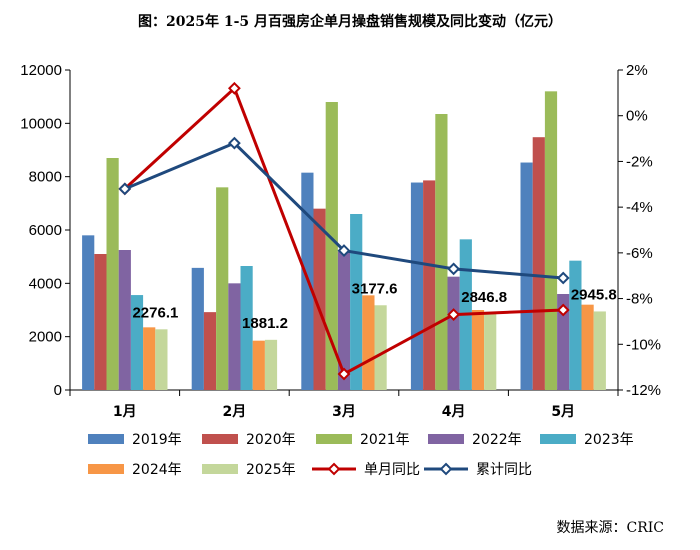 This screenshot has height=550, width=700. Describe the element at coordinates (157, 440) in the screenshot. I see `legend-label: 2019年` at that location.